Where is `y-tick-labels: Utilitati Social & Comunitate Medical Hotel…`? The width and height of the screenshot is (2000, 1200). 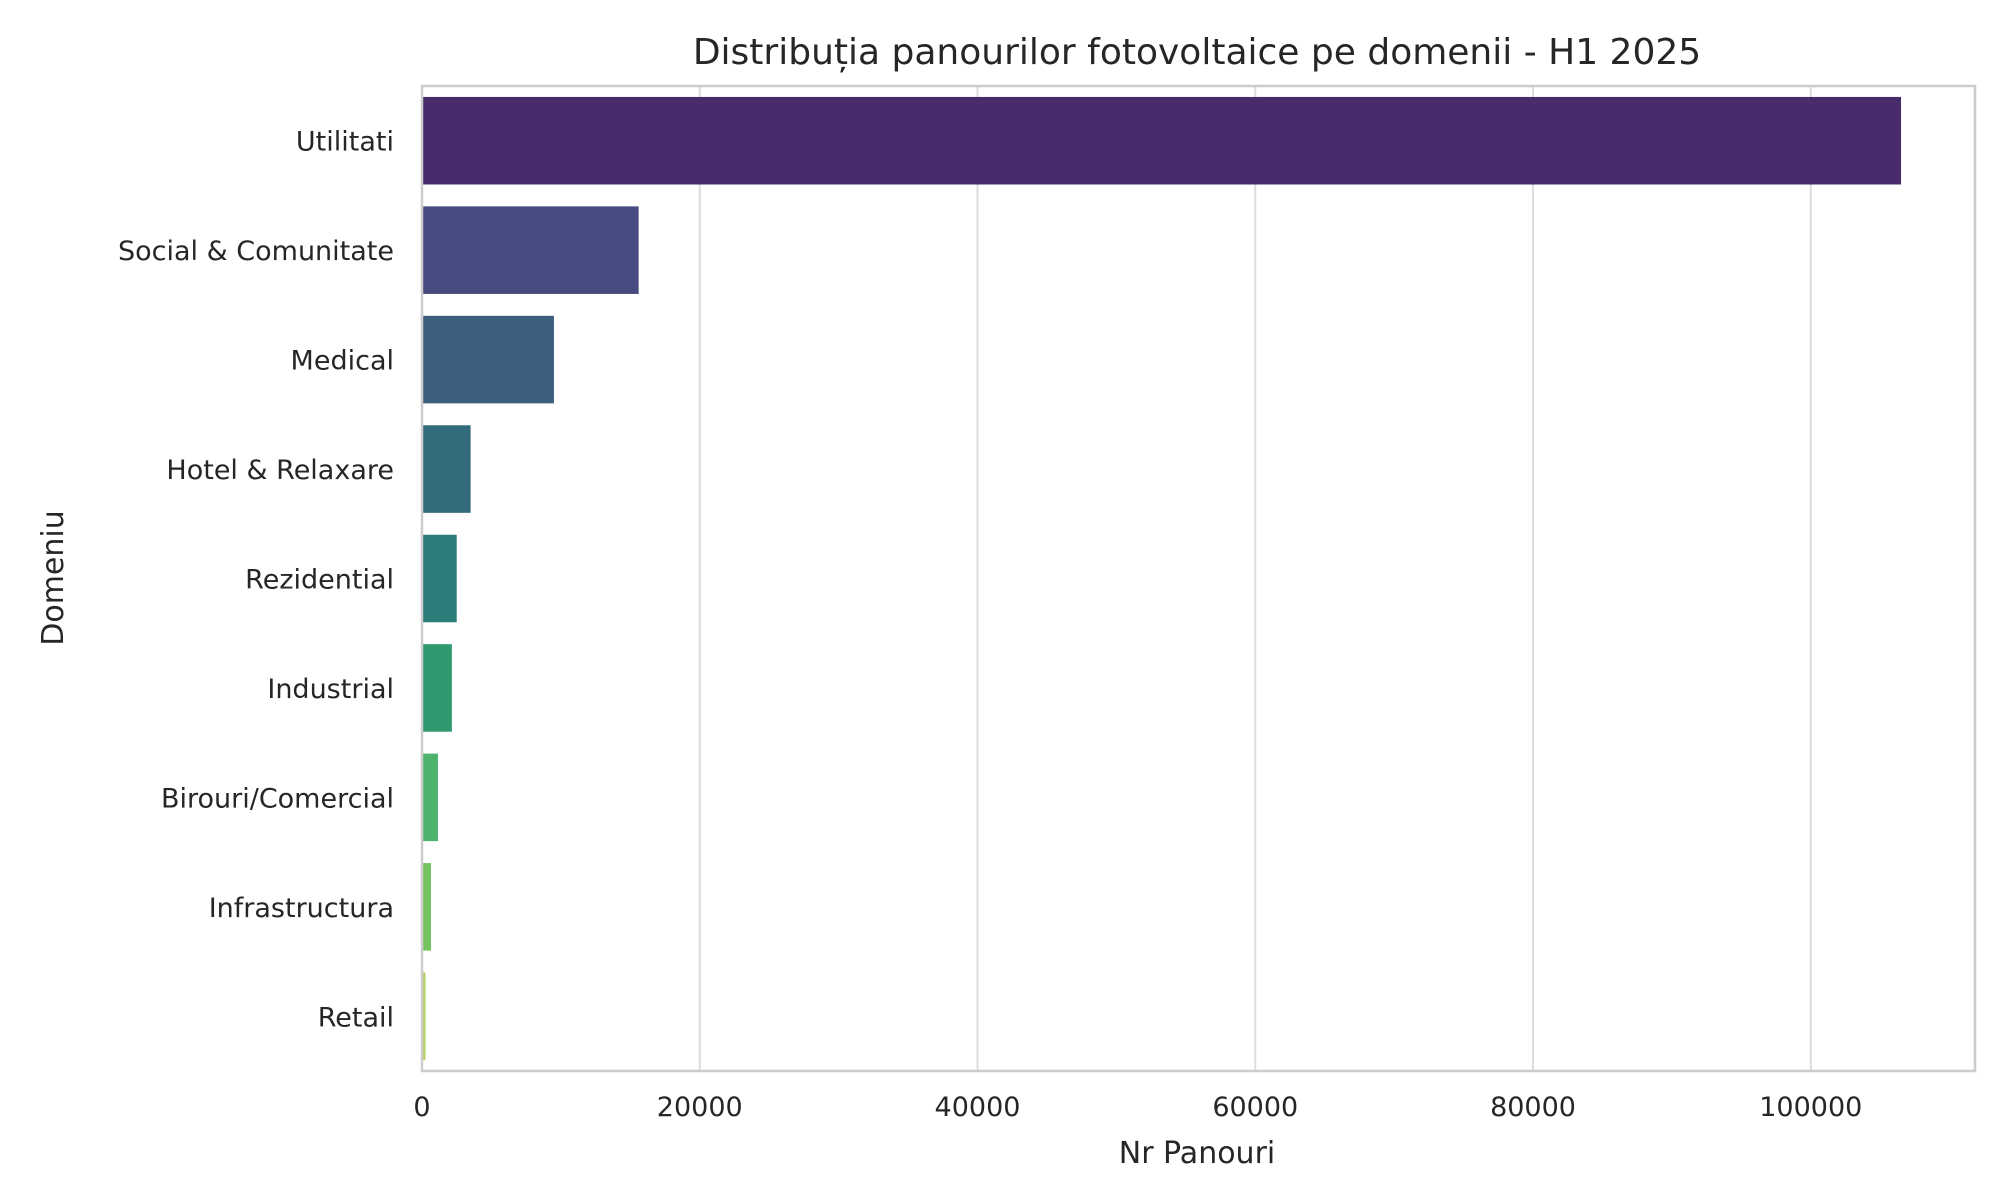
y-tick-labels: Utilitati Social & Comunitate Medical Hotel… is located at coordinates (256, 580).